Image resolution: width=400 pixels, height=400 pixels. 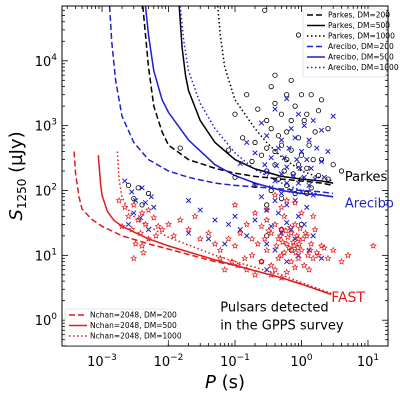 I want to click on y-axis-var: S, so click(x=16, y=214).